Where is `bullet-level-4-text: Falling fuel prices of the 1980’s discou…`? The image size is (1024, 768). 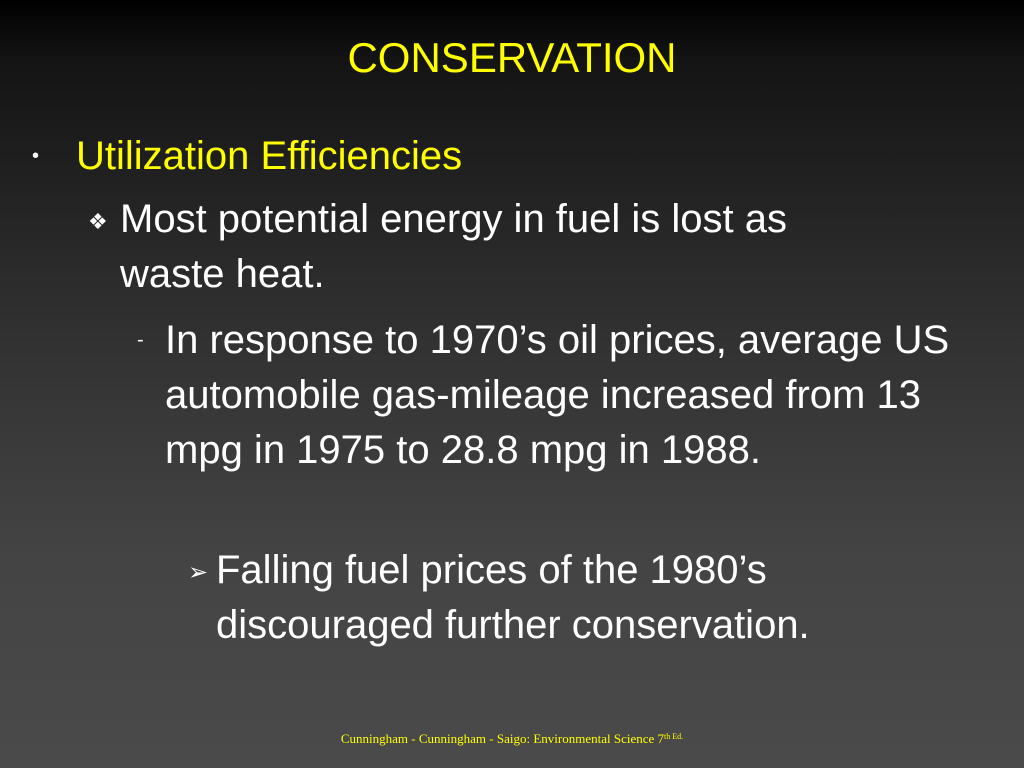 bullet-level-4-text: Falling fuel prices of the 1980’s discou… is located at coordinates (513, 597).